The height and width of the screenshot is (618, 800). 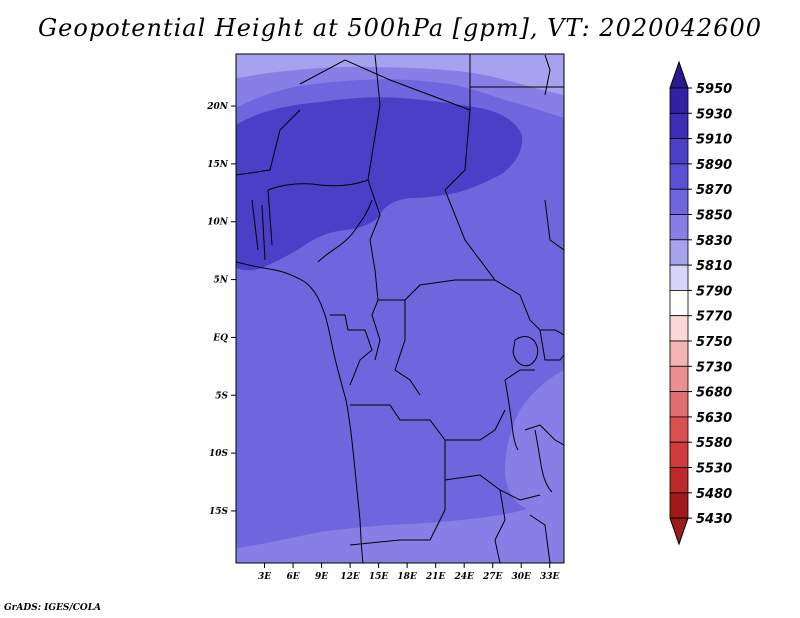 What do you see at coordinates (714, 241) in the screenshot?
I see `colorbar-label: 5830` at bounding box center [714, 241].